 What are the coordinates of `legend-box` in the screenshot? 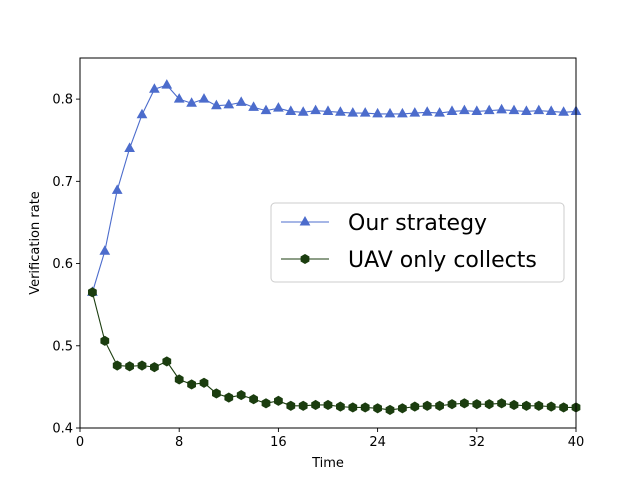 It's located at (417, 242).